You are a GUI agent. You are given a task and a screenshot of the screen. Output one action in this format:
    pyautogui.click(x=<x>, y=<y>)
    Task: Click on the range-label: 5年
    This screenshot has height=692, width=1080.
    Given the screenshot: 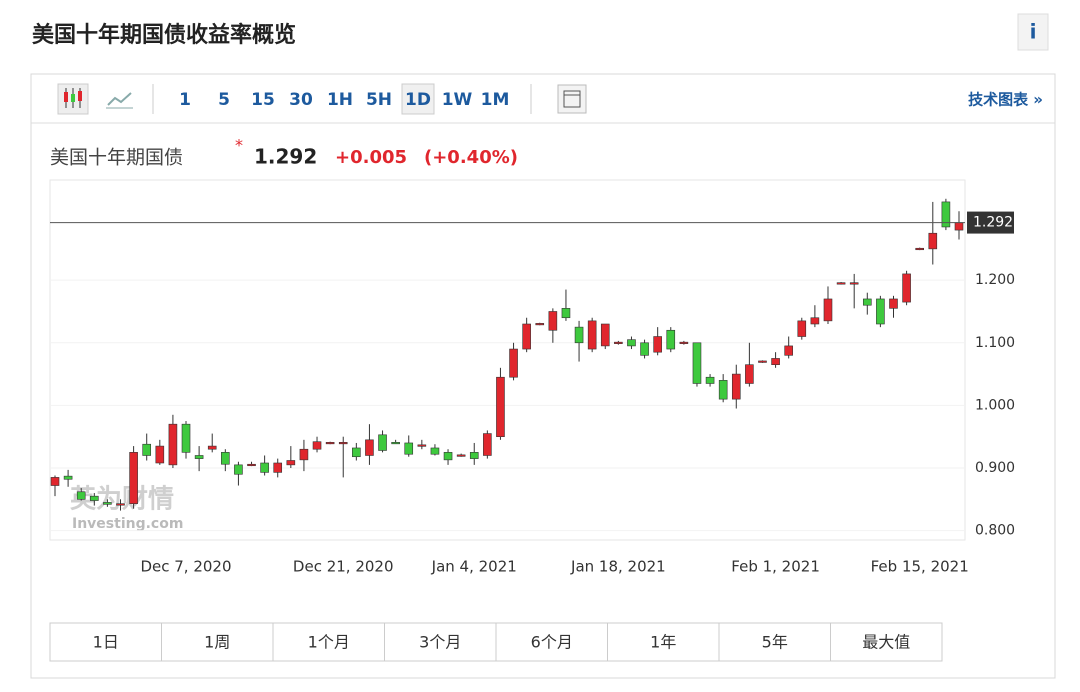 What is the action you would take?
    pyautogui.click(x=775, y=642)
    